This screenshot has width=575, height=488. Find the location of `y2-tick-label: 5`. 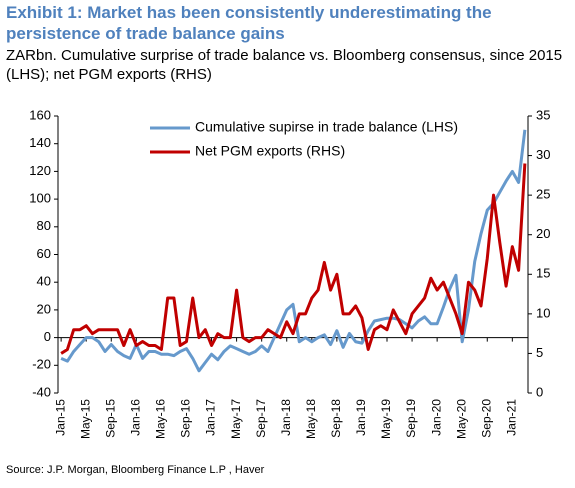

y2-tick-label: 5 is located at coordinates (539, 352).